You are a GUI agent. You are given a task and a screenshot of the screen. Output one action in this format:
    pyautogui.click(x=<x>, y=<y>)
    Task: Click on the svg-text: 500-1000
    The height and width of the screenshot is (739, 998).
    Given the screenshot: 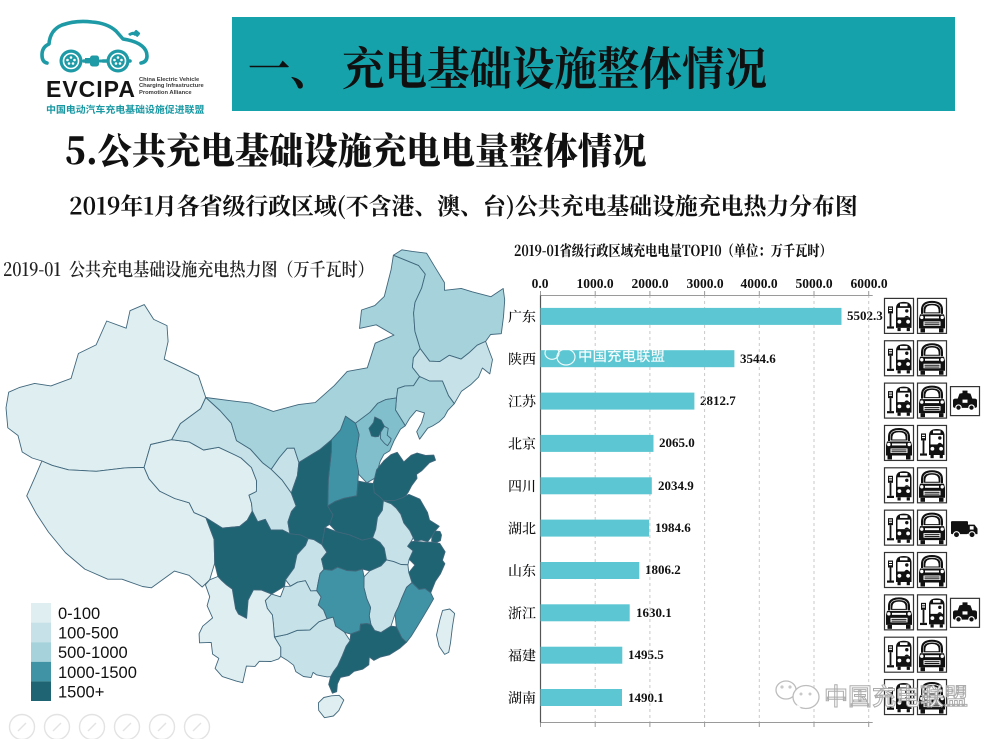 What is the action you would take?
    pyautogui.click(x=93, y=653)
    